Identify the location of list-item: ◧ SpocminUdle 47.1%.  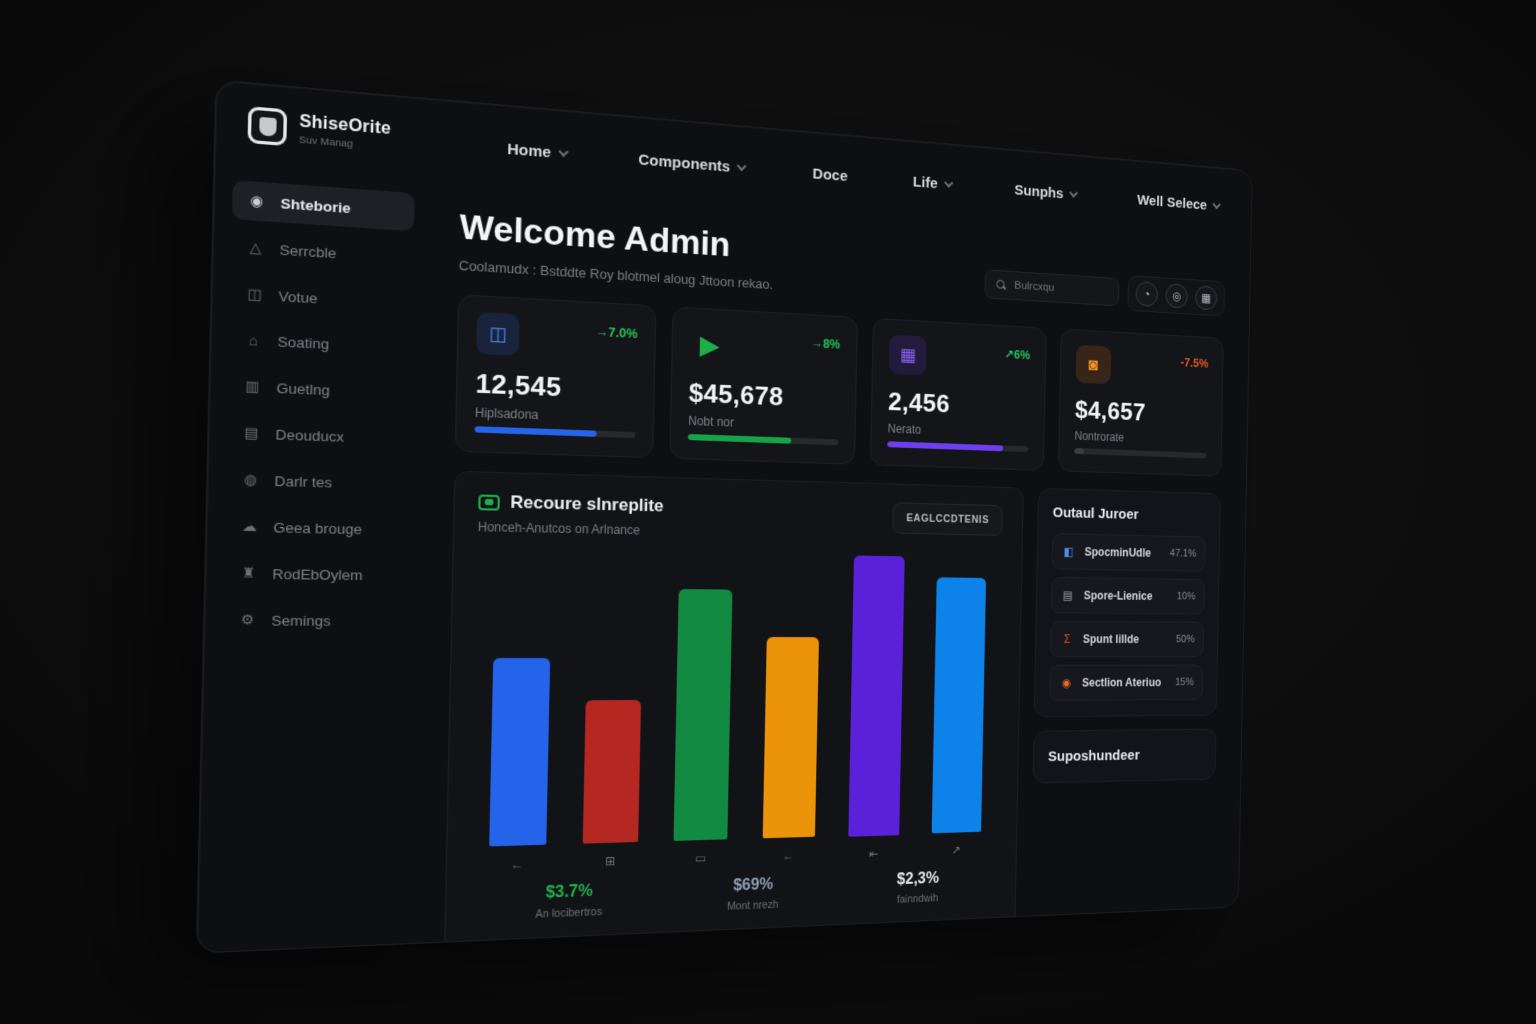
(1128, 552).